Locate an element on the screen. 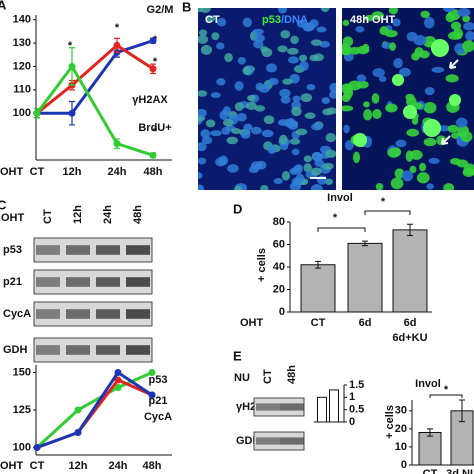 Image resolution: width=474 pixels, height=474 pixels. image-label: 48h OHT is located at coordinates (373, 20).